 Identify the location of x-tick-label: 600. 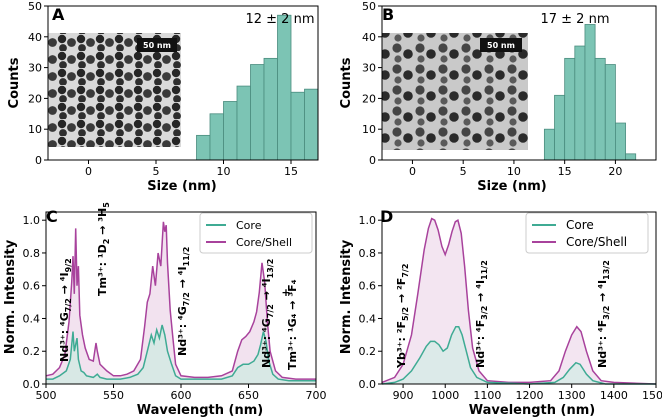
(181, 395).